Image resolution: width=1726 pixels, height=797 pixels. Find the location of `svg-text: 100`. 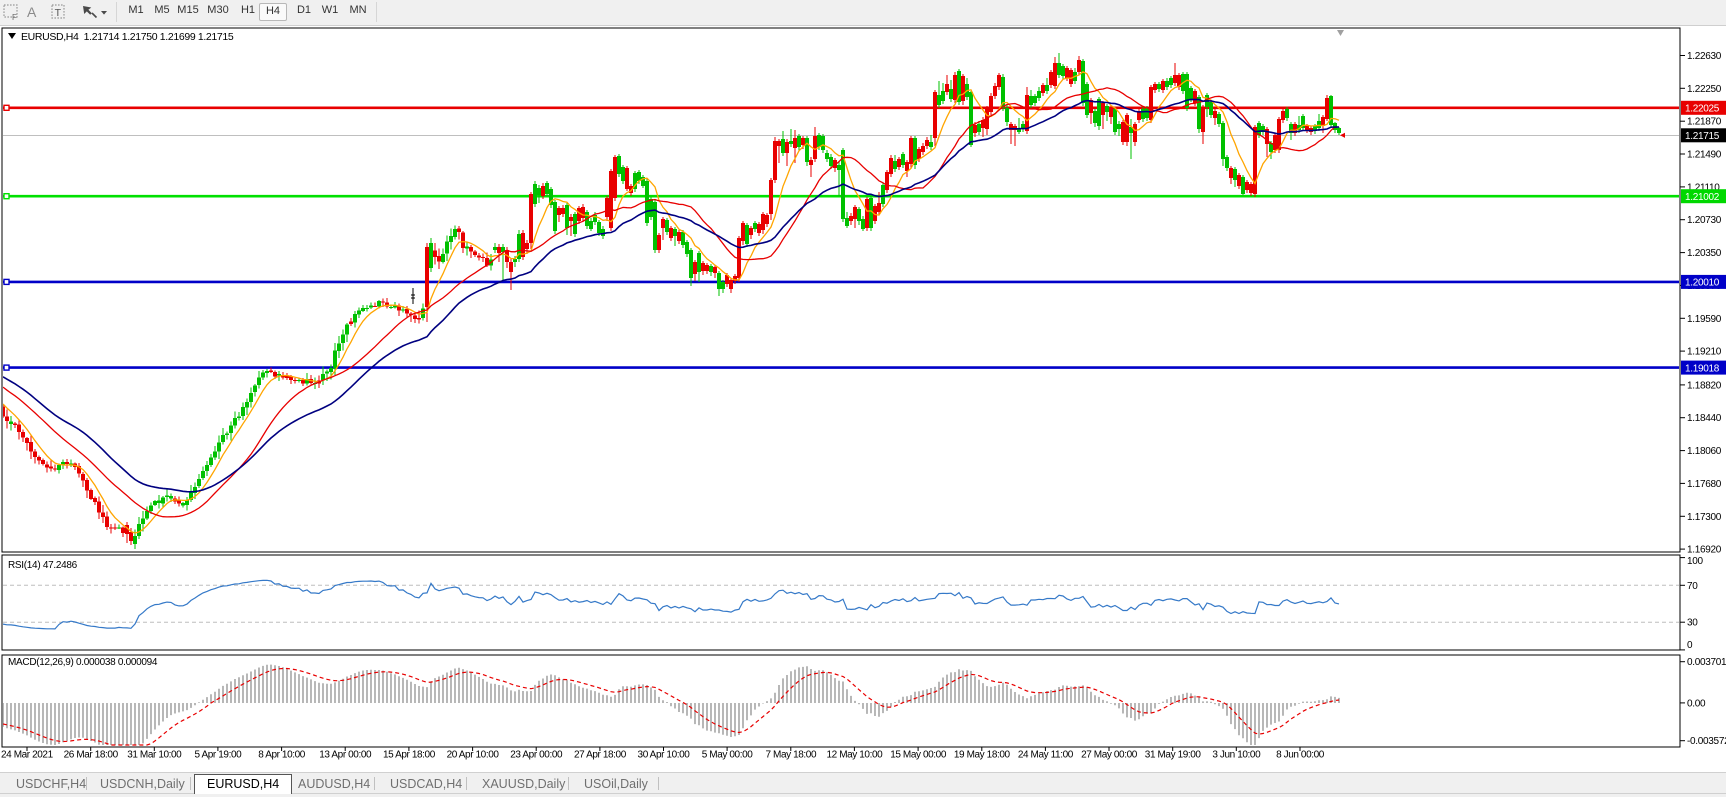

svg-text: 100 is located at coordinates (1695, 561).